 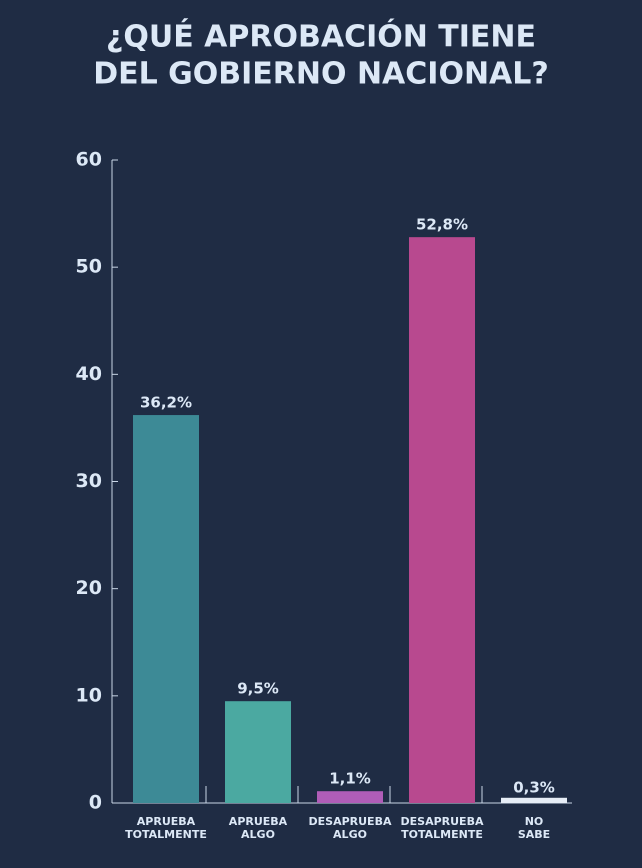 What do you see at coordinates (166, 403) in the screenshot?
I see `data-label: 36,2%` at bounding box center [166, 403].